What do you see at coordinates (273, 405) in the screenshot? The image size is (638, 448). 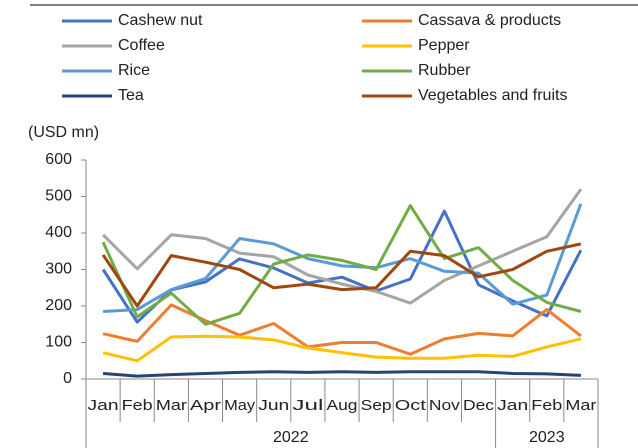 I see `x-tick-label: Jun` at bounding box center [273, 405].